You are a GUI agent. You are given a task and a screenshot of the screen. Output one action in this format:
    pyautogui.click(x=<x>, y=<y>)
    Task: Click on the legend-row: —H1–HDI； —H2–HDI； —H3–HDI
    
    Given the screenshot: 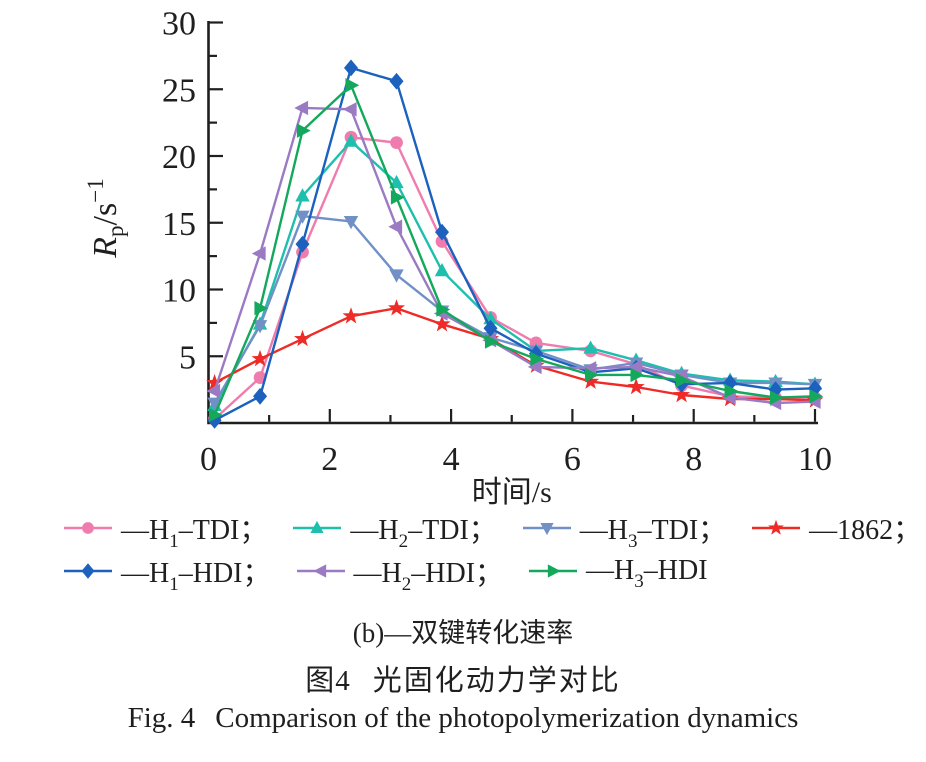 What is the action you would take?
    pyautogui.click(x=494, y=572)
    